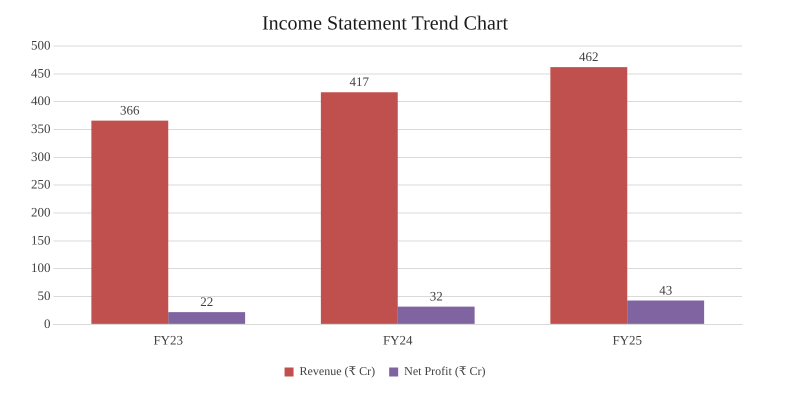 This screenshot has width=800, height=400. I want to click on legend-label: Revenue (₹ Cr), so click(338, 371).